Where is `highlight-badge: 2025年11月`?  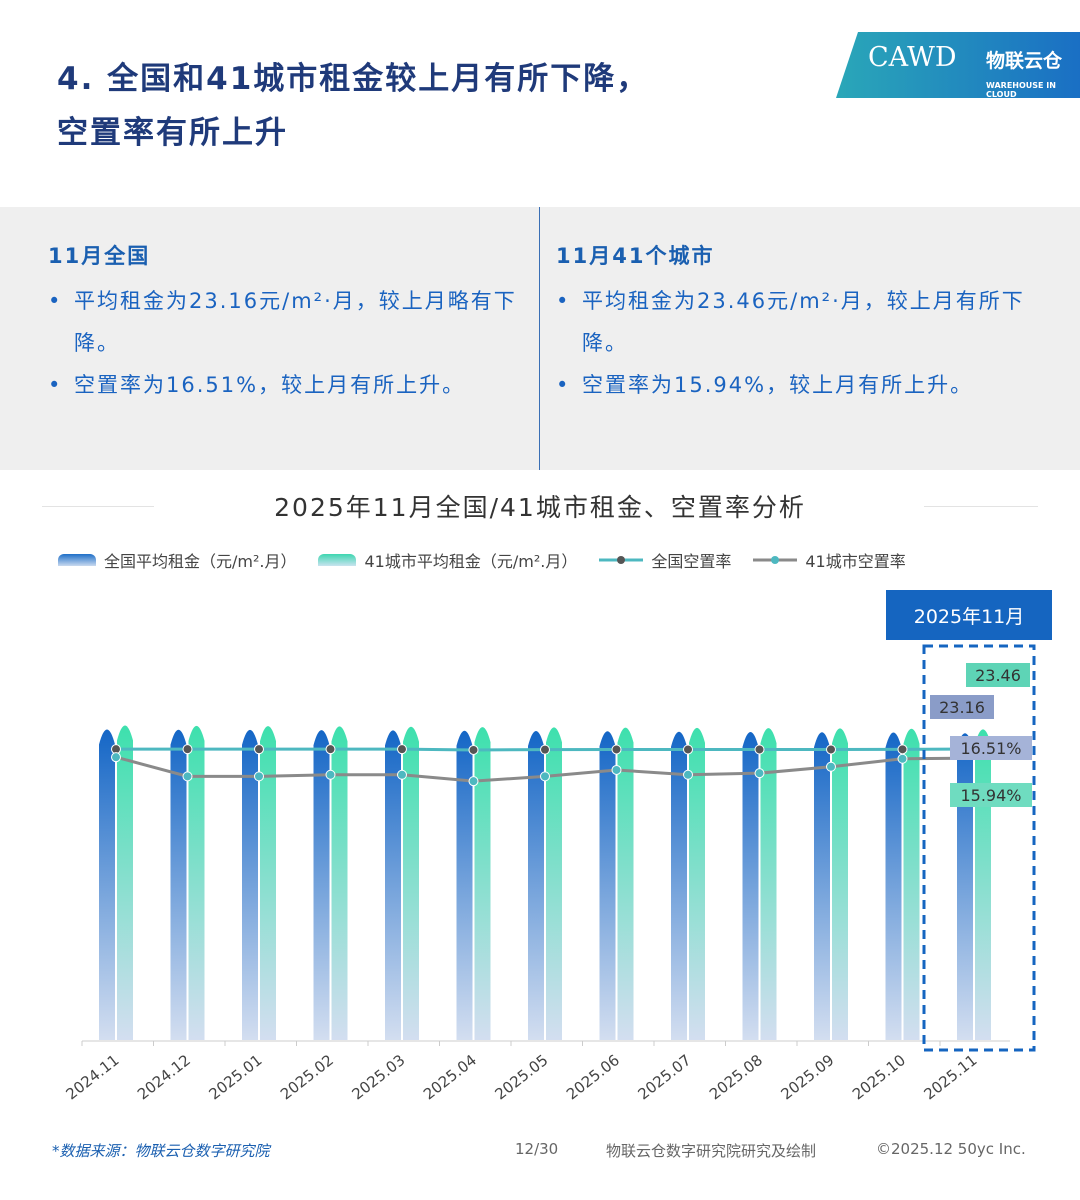 highlight-badge: 2025年11月 is located at coordinates (969, 615).